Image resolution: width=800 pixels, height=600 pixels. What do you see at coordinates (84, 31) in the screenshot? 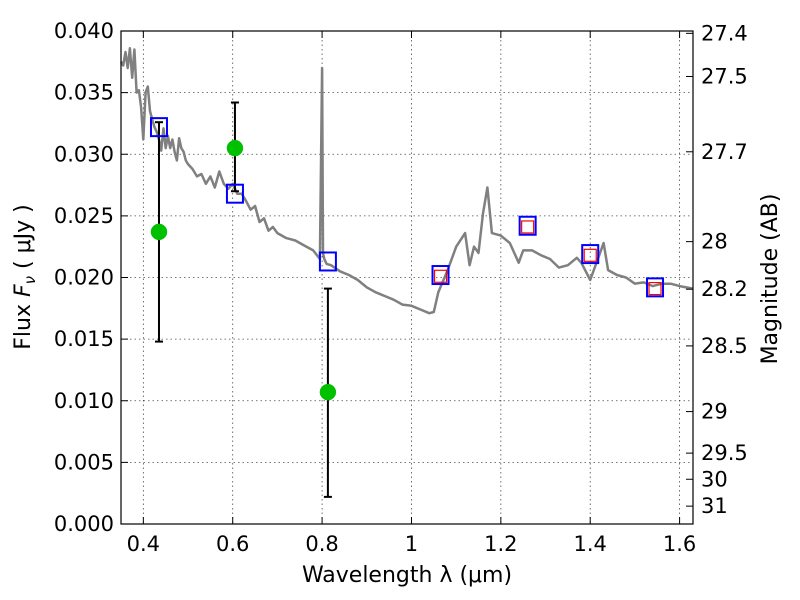
I see `y-tick-label: 0.040` at bounding box center [84, 31].